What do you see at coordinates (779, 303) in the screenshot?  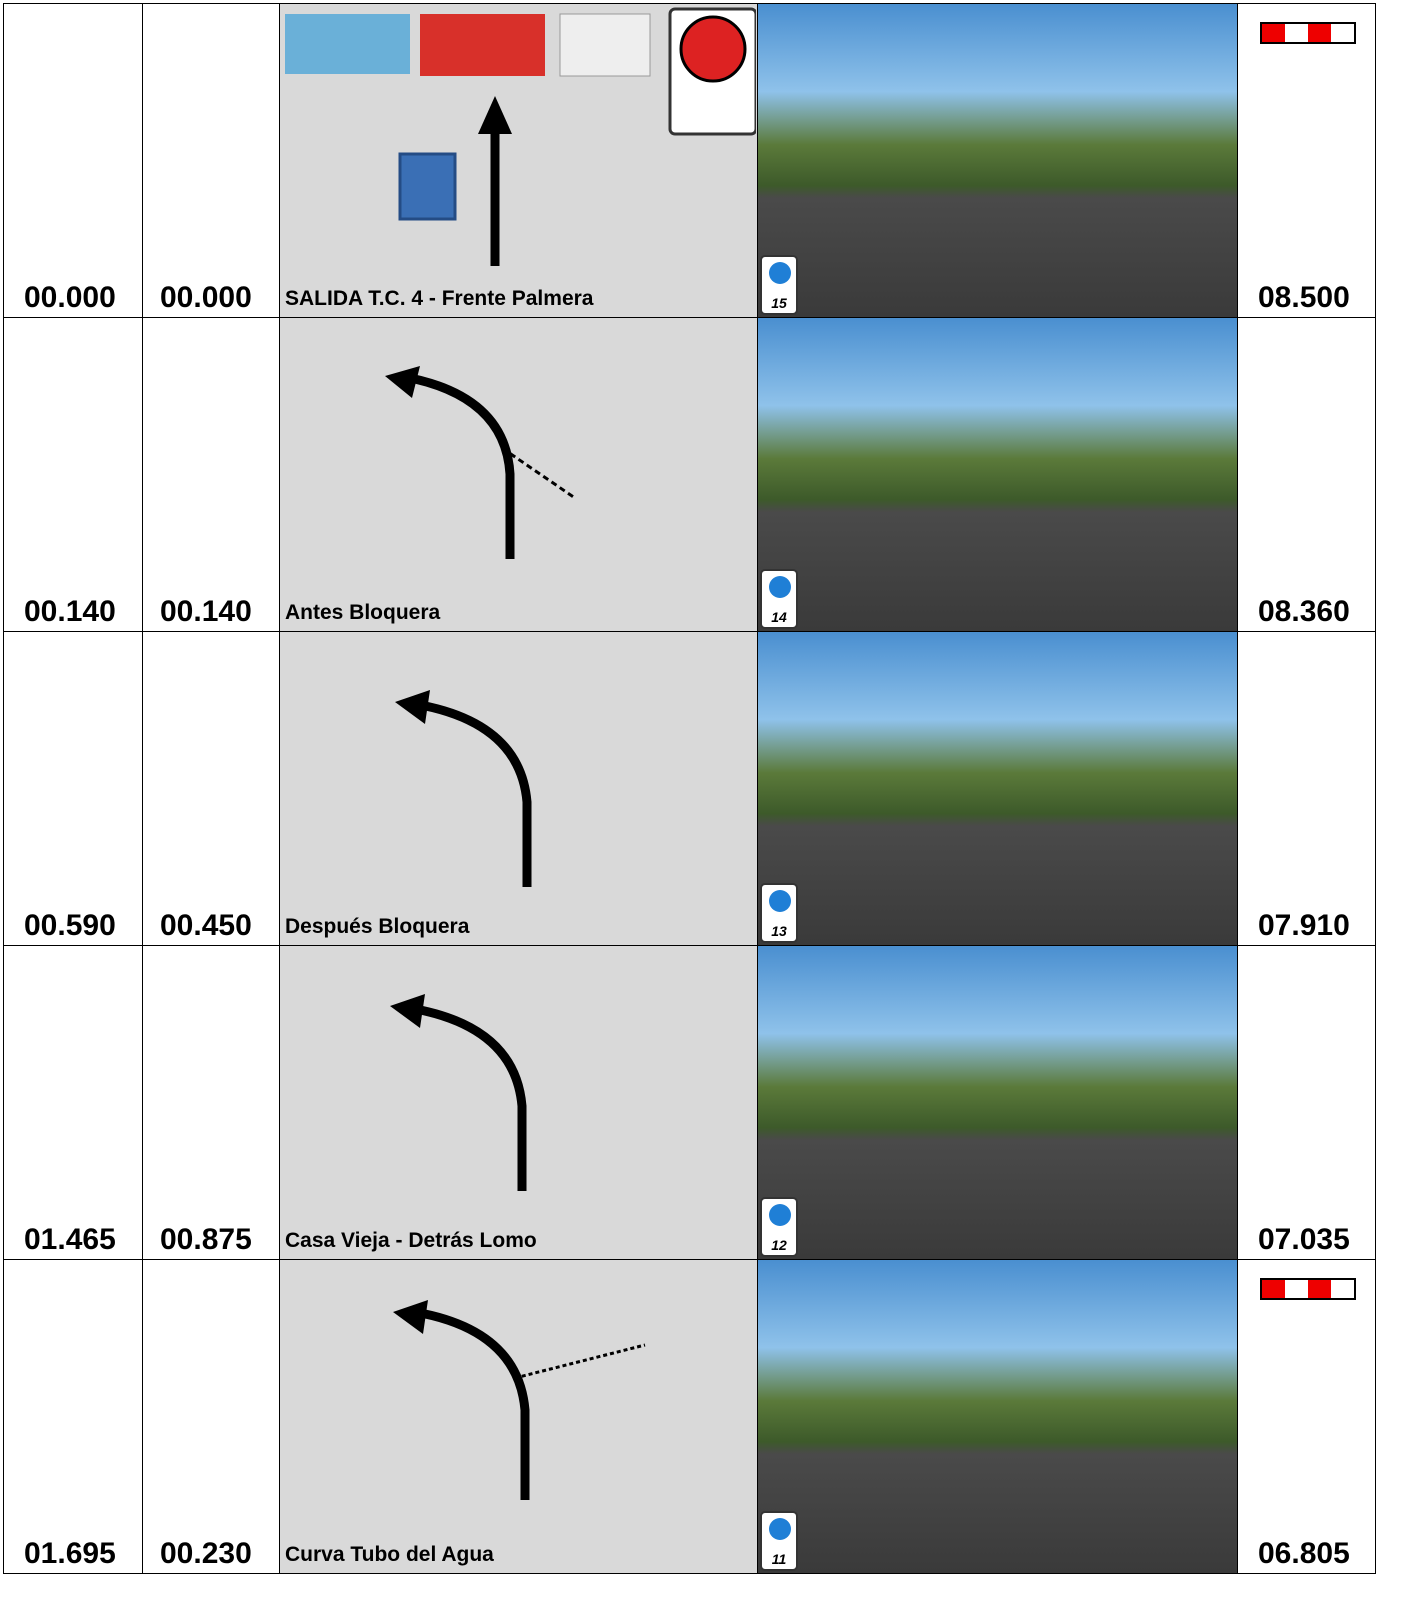 I see `badge-number: 15` at bounding box center [779, 303].